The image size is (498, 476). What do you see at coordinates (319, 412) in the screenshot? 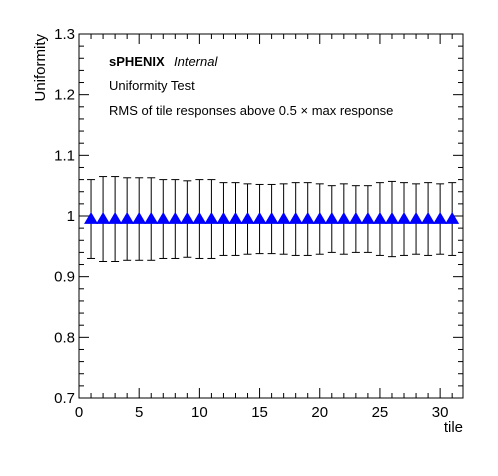
I see `x-tick-label: 20` at bounding box center [319, 412].